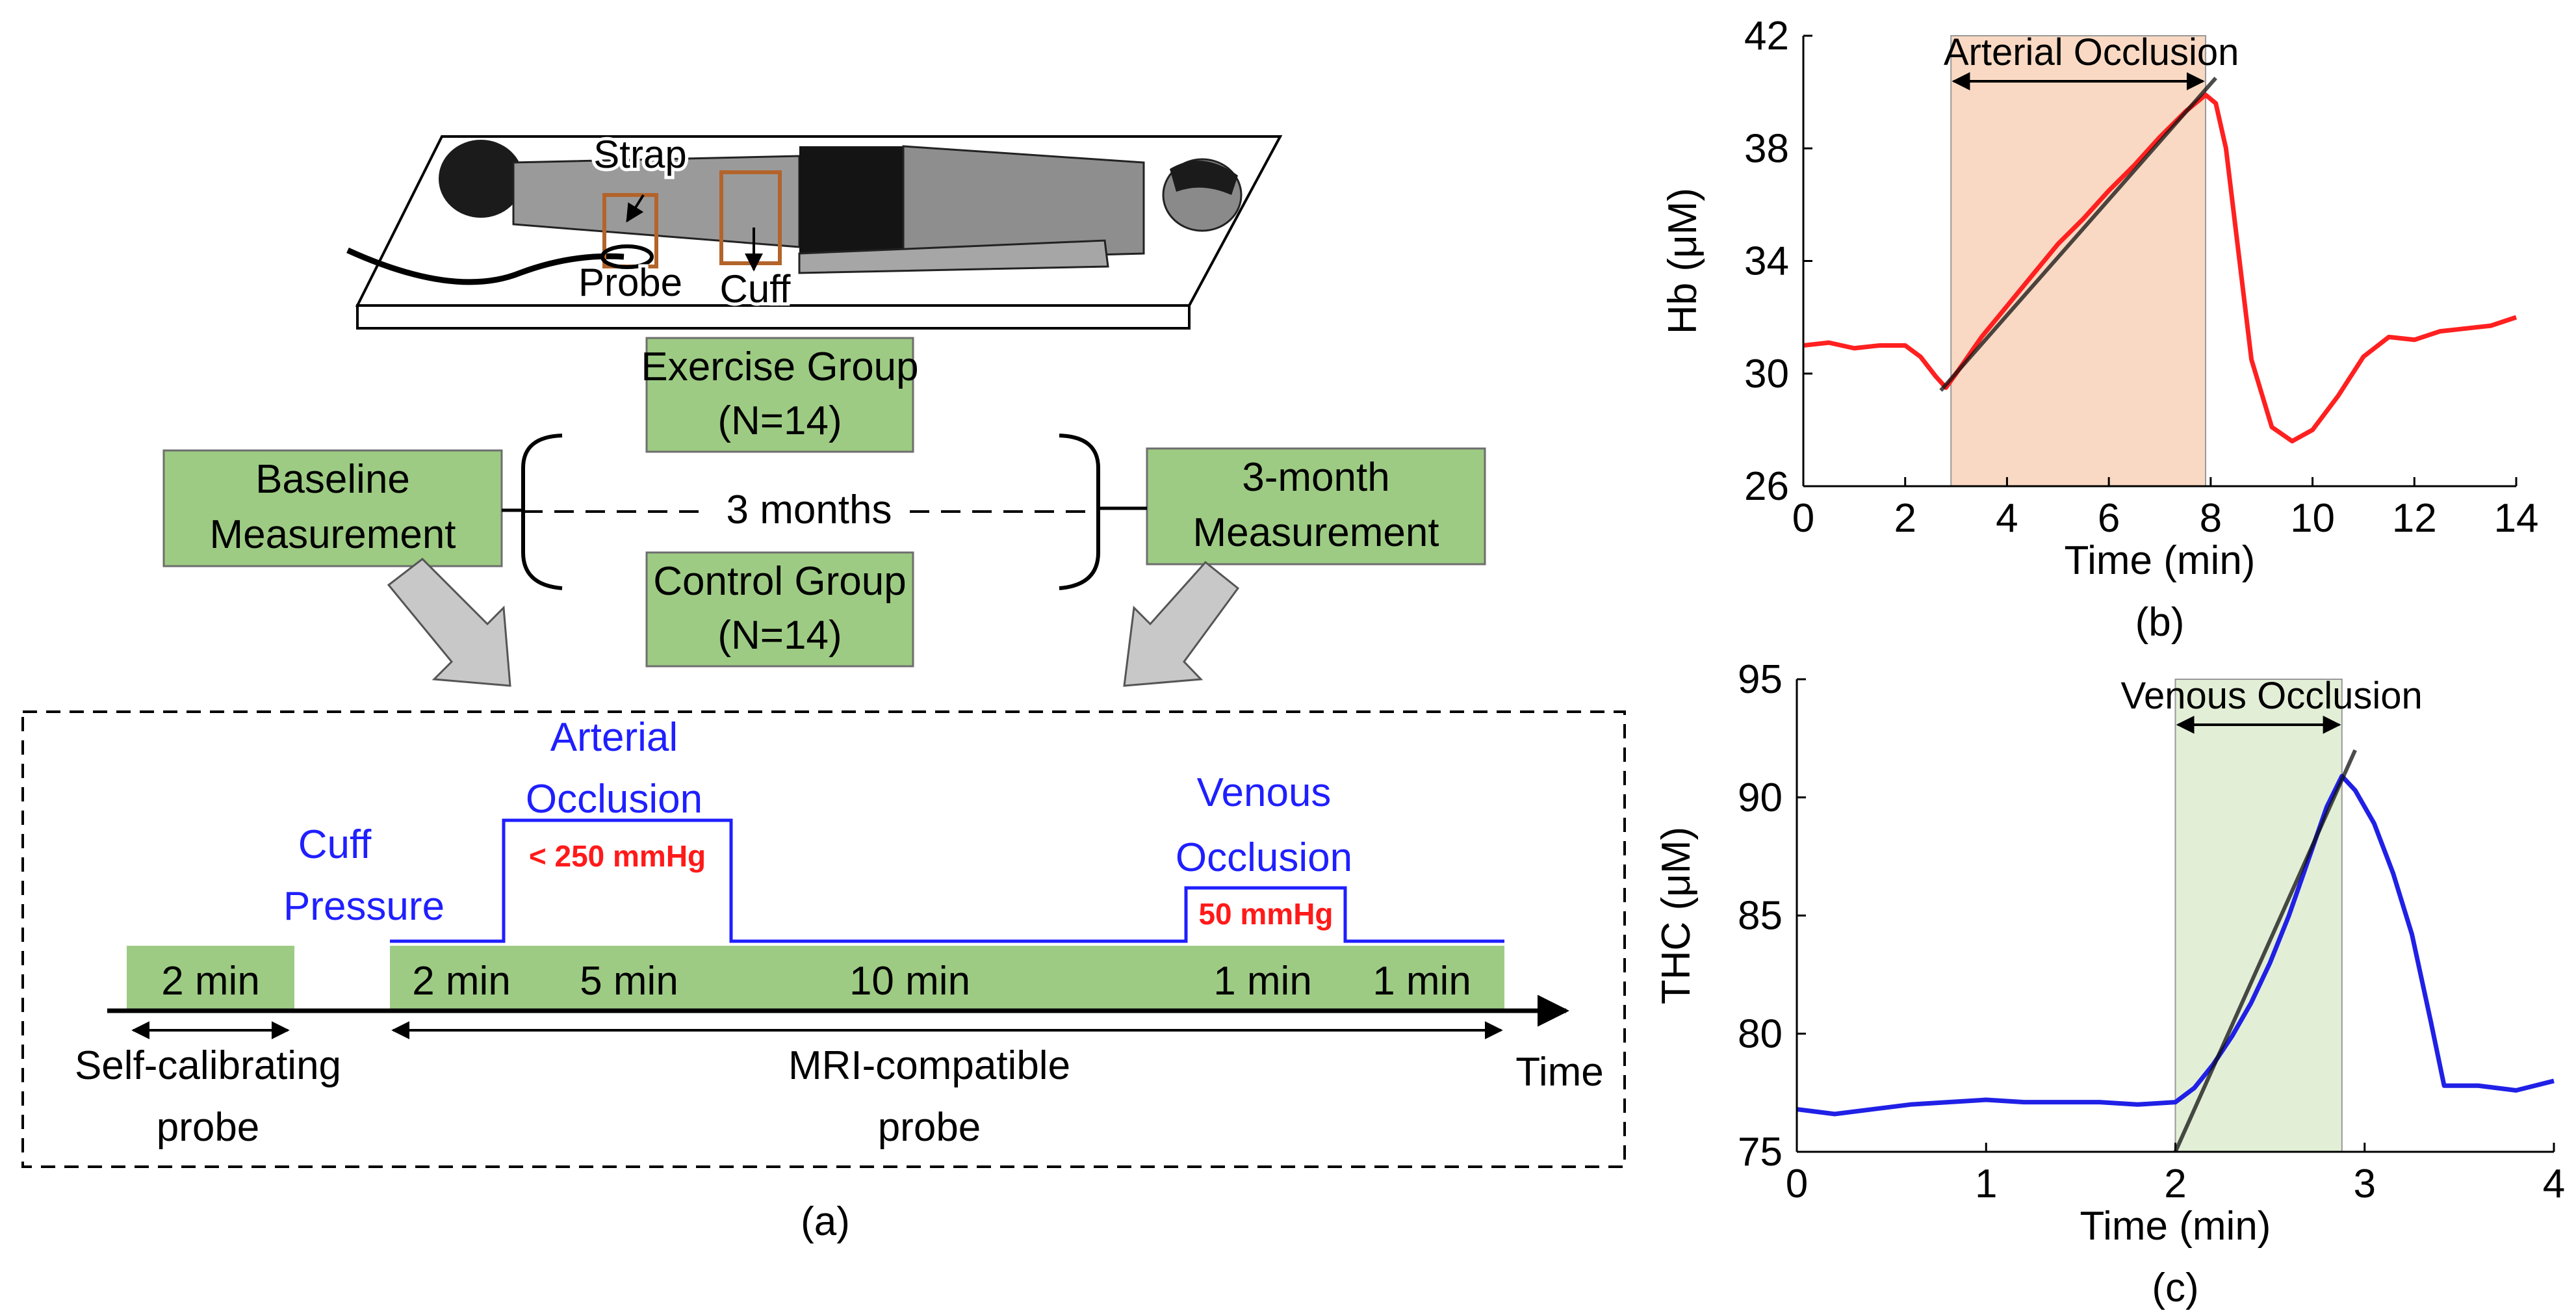  What do you see at coordinates (1262, 981) in the screenshot?
I see `segment-label-5: 1 min` at bounding box center [1262, 981].